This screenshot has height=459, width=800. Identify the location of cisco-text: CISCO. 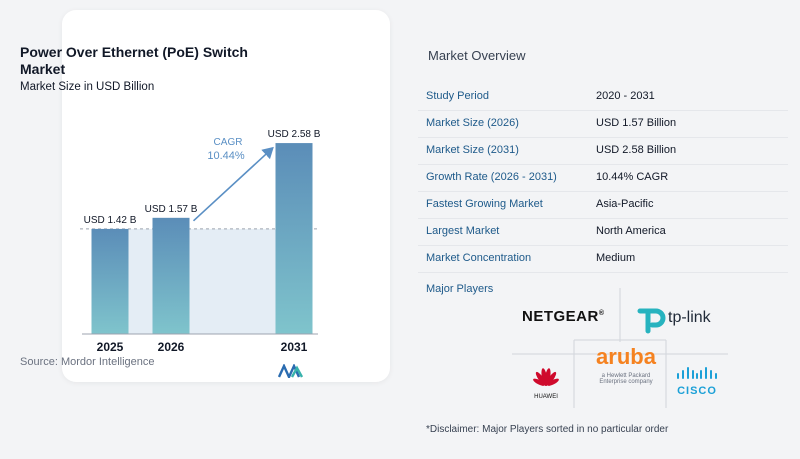
(697, 391).